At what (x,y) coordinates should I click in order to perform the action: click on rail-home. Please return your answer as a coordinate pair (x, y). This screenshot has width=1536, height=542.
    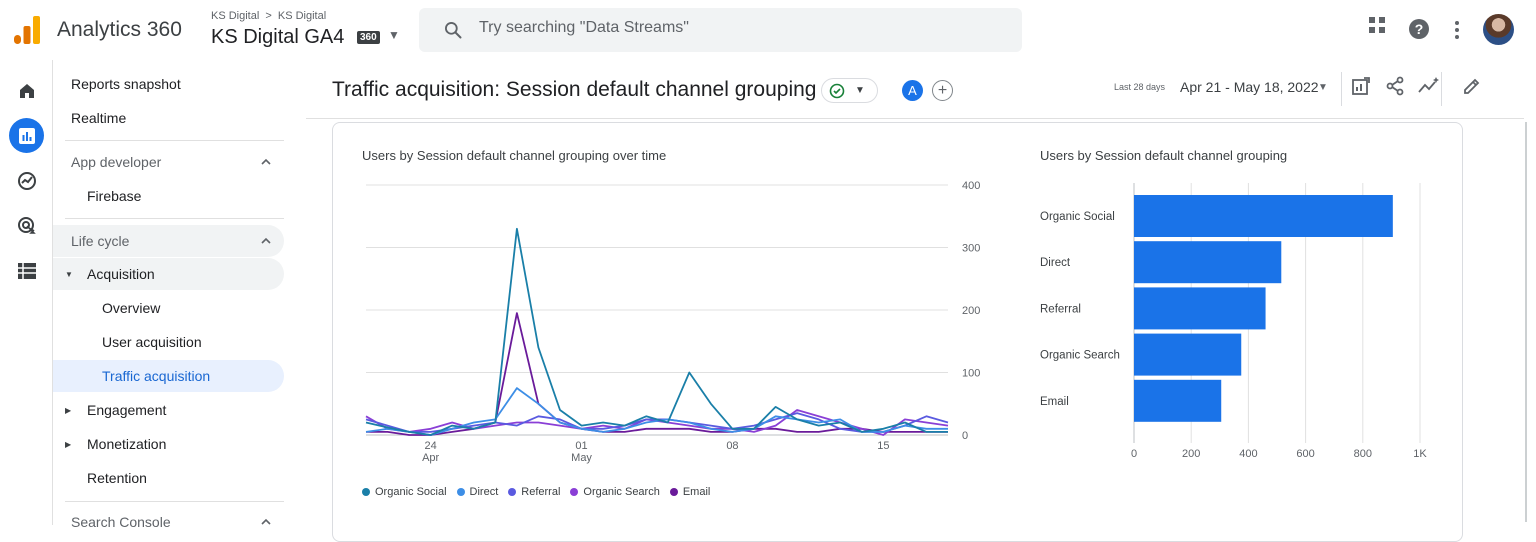
    Looking at the image, I should click on (26, 90).